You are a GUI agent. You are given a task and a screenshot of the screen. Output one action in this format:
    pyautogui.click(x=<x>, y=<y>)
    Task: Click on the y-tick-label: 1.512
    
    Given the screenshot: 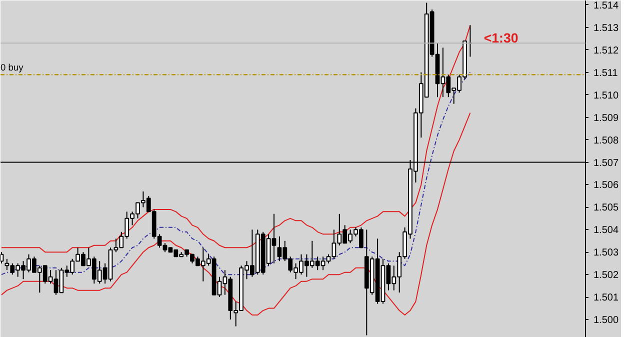 What is the action you would take?
    pyautogui.click(x=606, y=50)
    